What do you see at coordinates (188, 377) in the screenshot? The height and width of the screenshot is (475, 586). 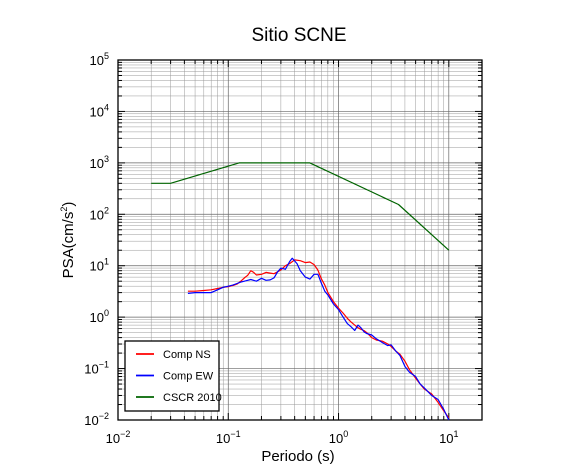 I see `legend-label-comp-ew: Comp EW` at bounding box center [188, 377].